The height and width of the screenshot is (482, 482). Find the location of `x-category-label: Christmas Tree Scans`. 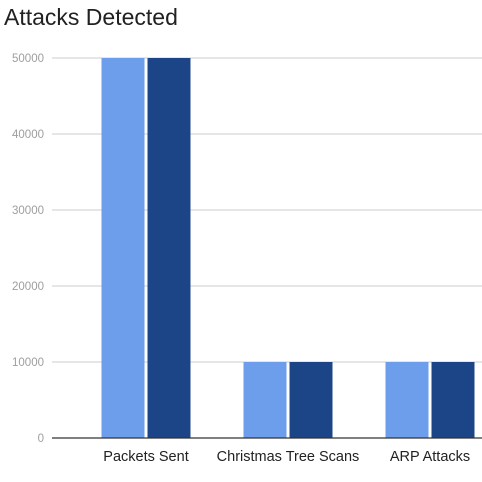

x-category-label: Christmas Tree Scans is located at coordinates (288, 457).